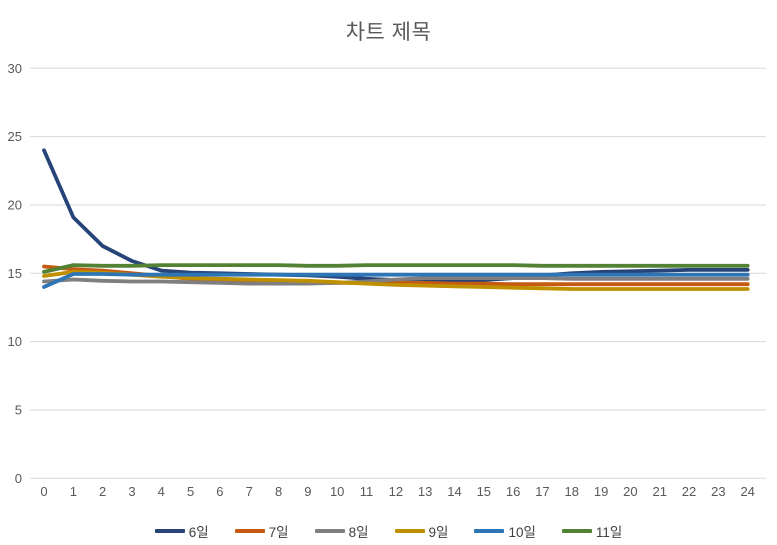 This screenshot has height=545, width=777. What do you see at coordinates (15, 136) in the screenshot?
I see `y-tick-label-25: 25` at bounding box center [15, 136].